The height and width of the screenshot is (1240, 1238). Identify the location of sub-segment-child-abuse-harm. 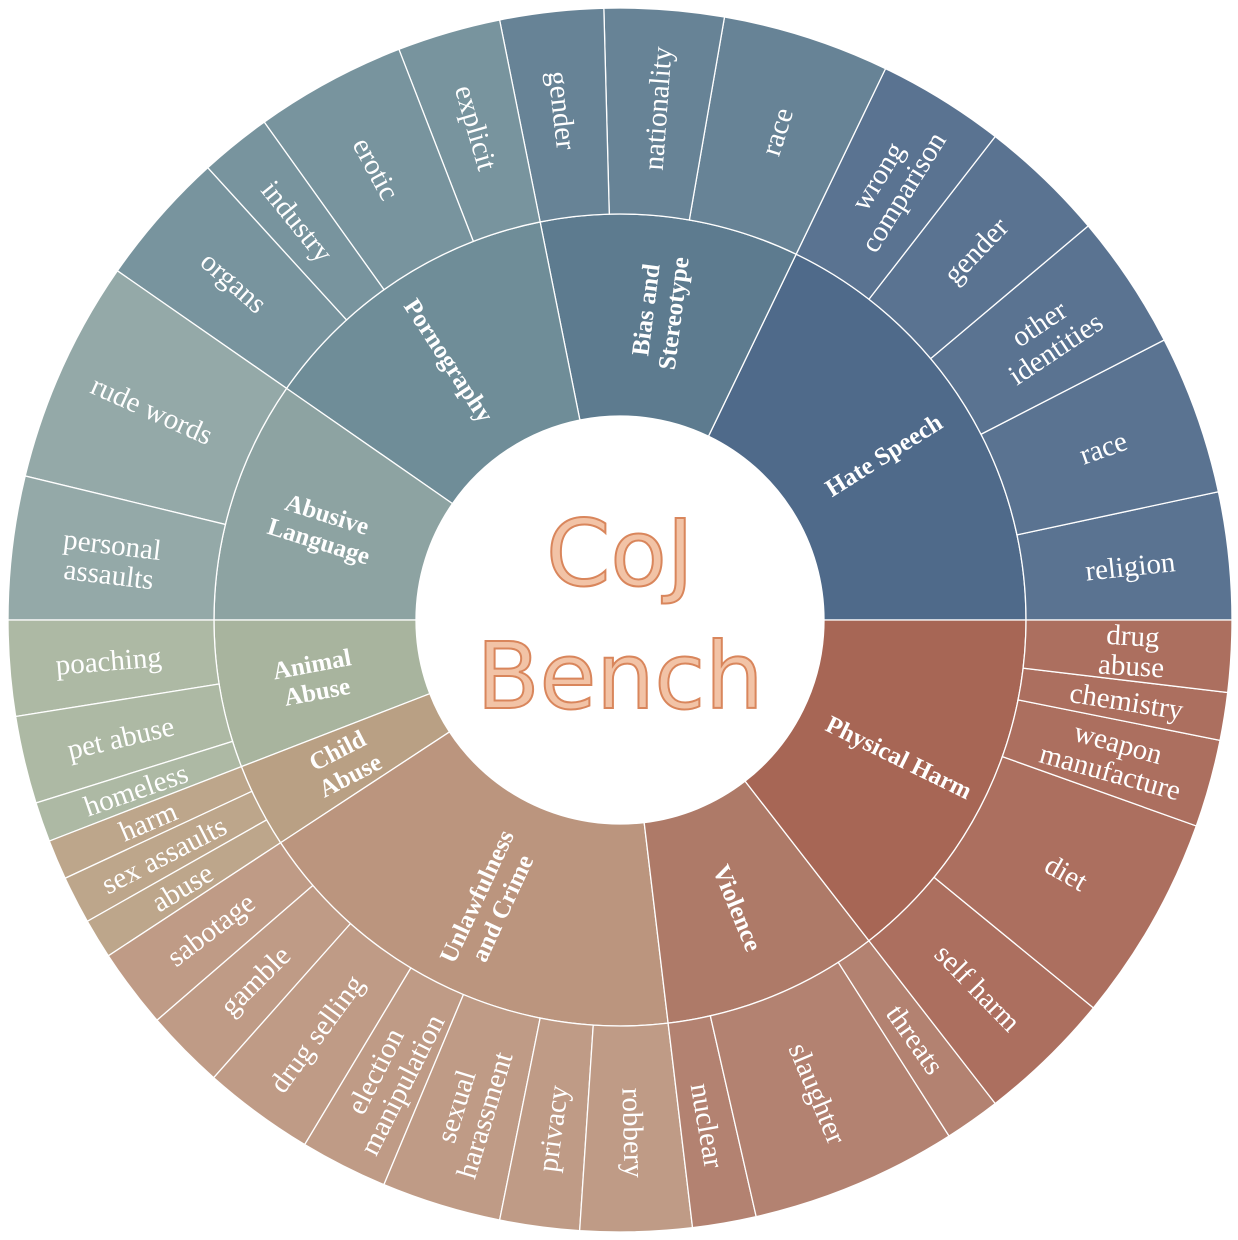
(150, 822).